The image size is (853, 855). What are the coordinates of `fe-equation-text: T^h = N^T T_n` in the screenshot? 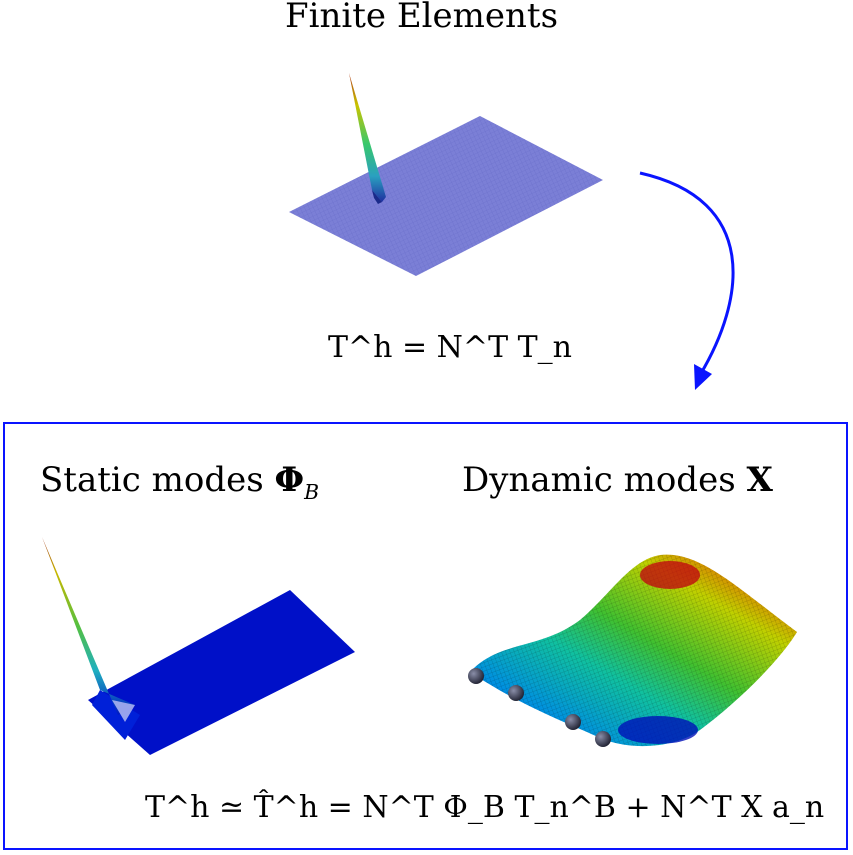 It's located at (450, 347).